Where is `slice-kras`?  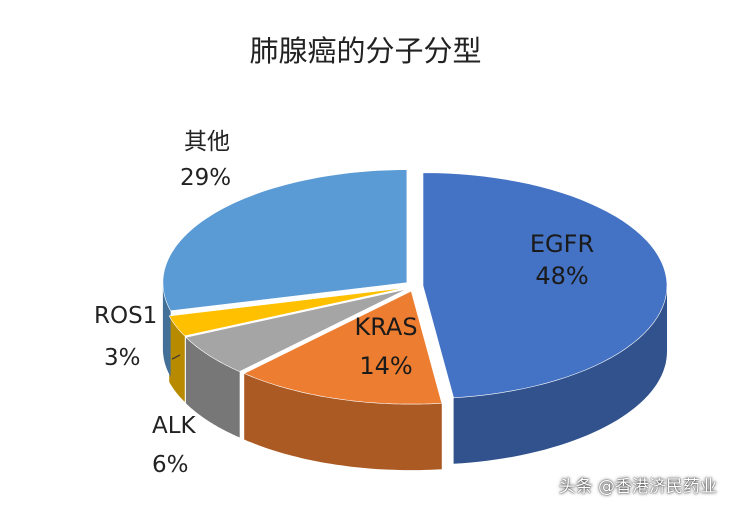
slice-kras is located at coordinates (343, 347).